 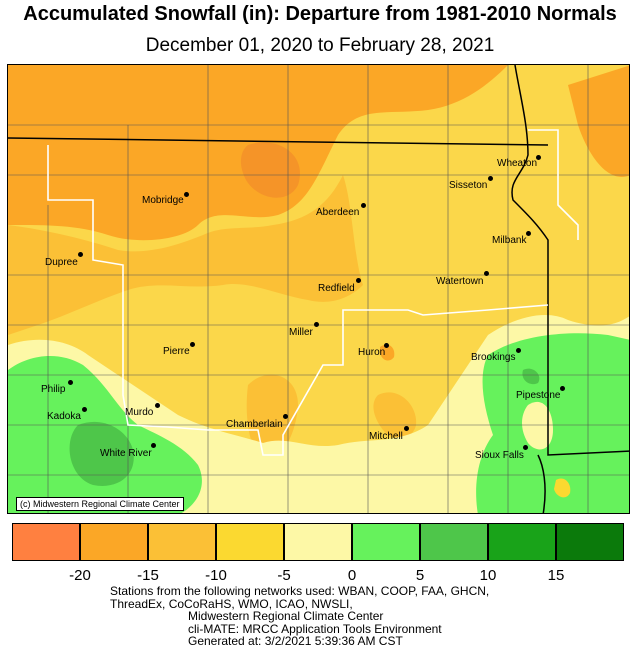 What do you see at coordinates (352, 575) in the screenshot?
I see `legend-label: 0` at bounding box center [352, 575].